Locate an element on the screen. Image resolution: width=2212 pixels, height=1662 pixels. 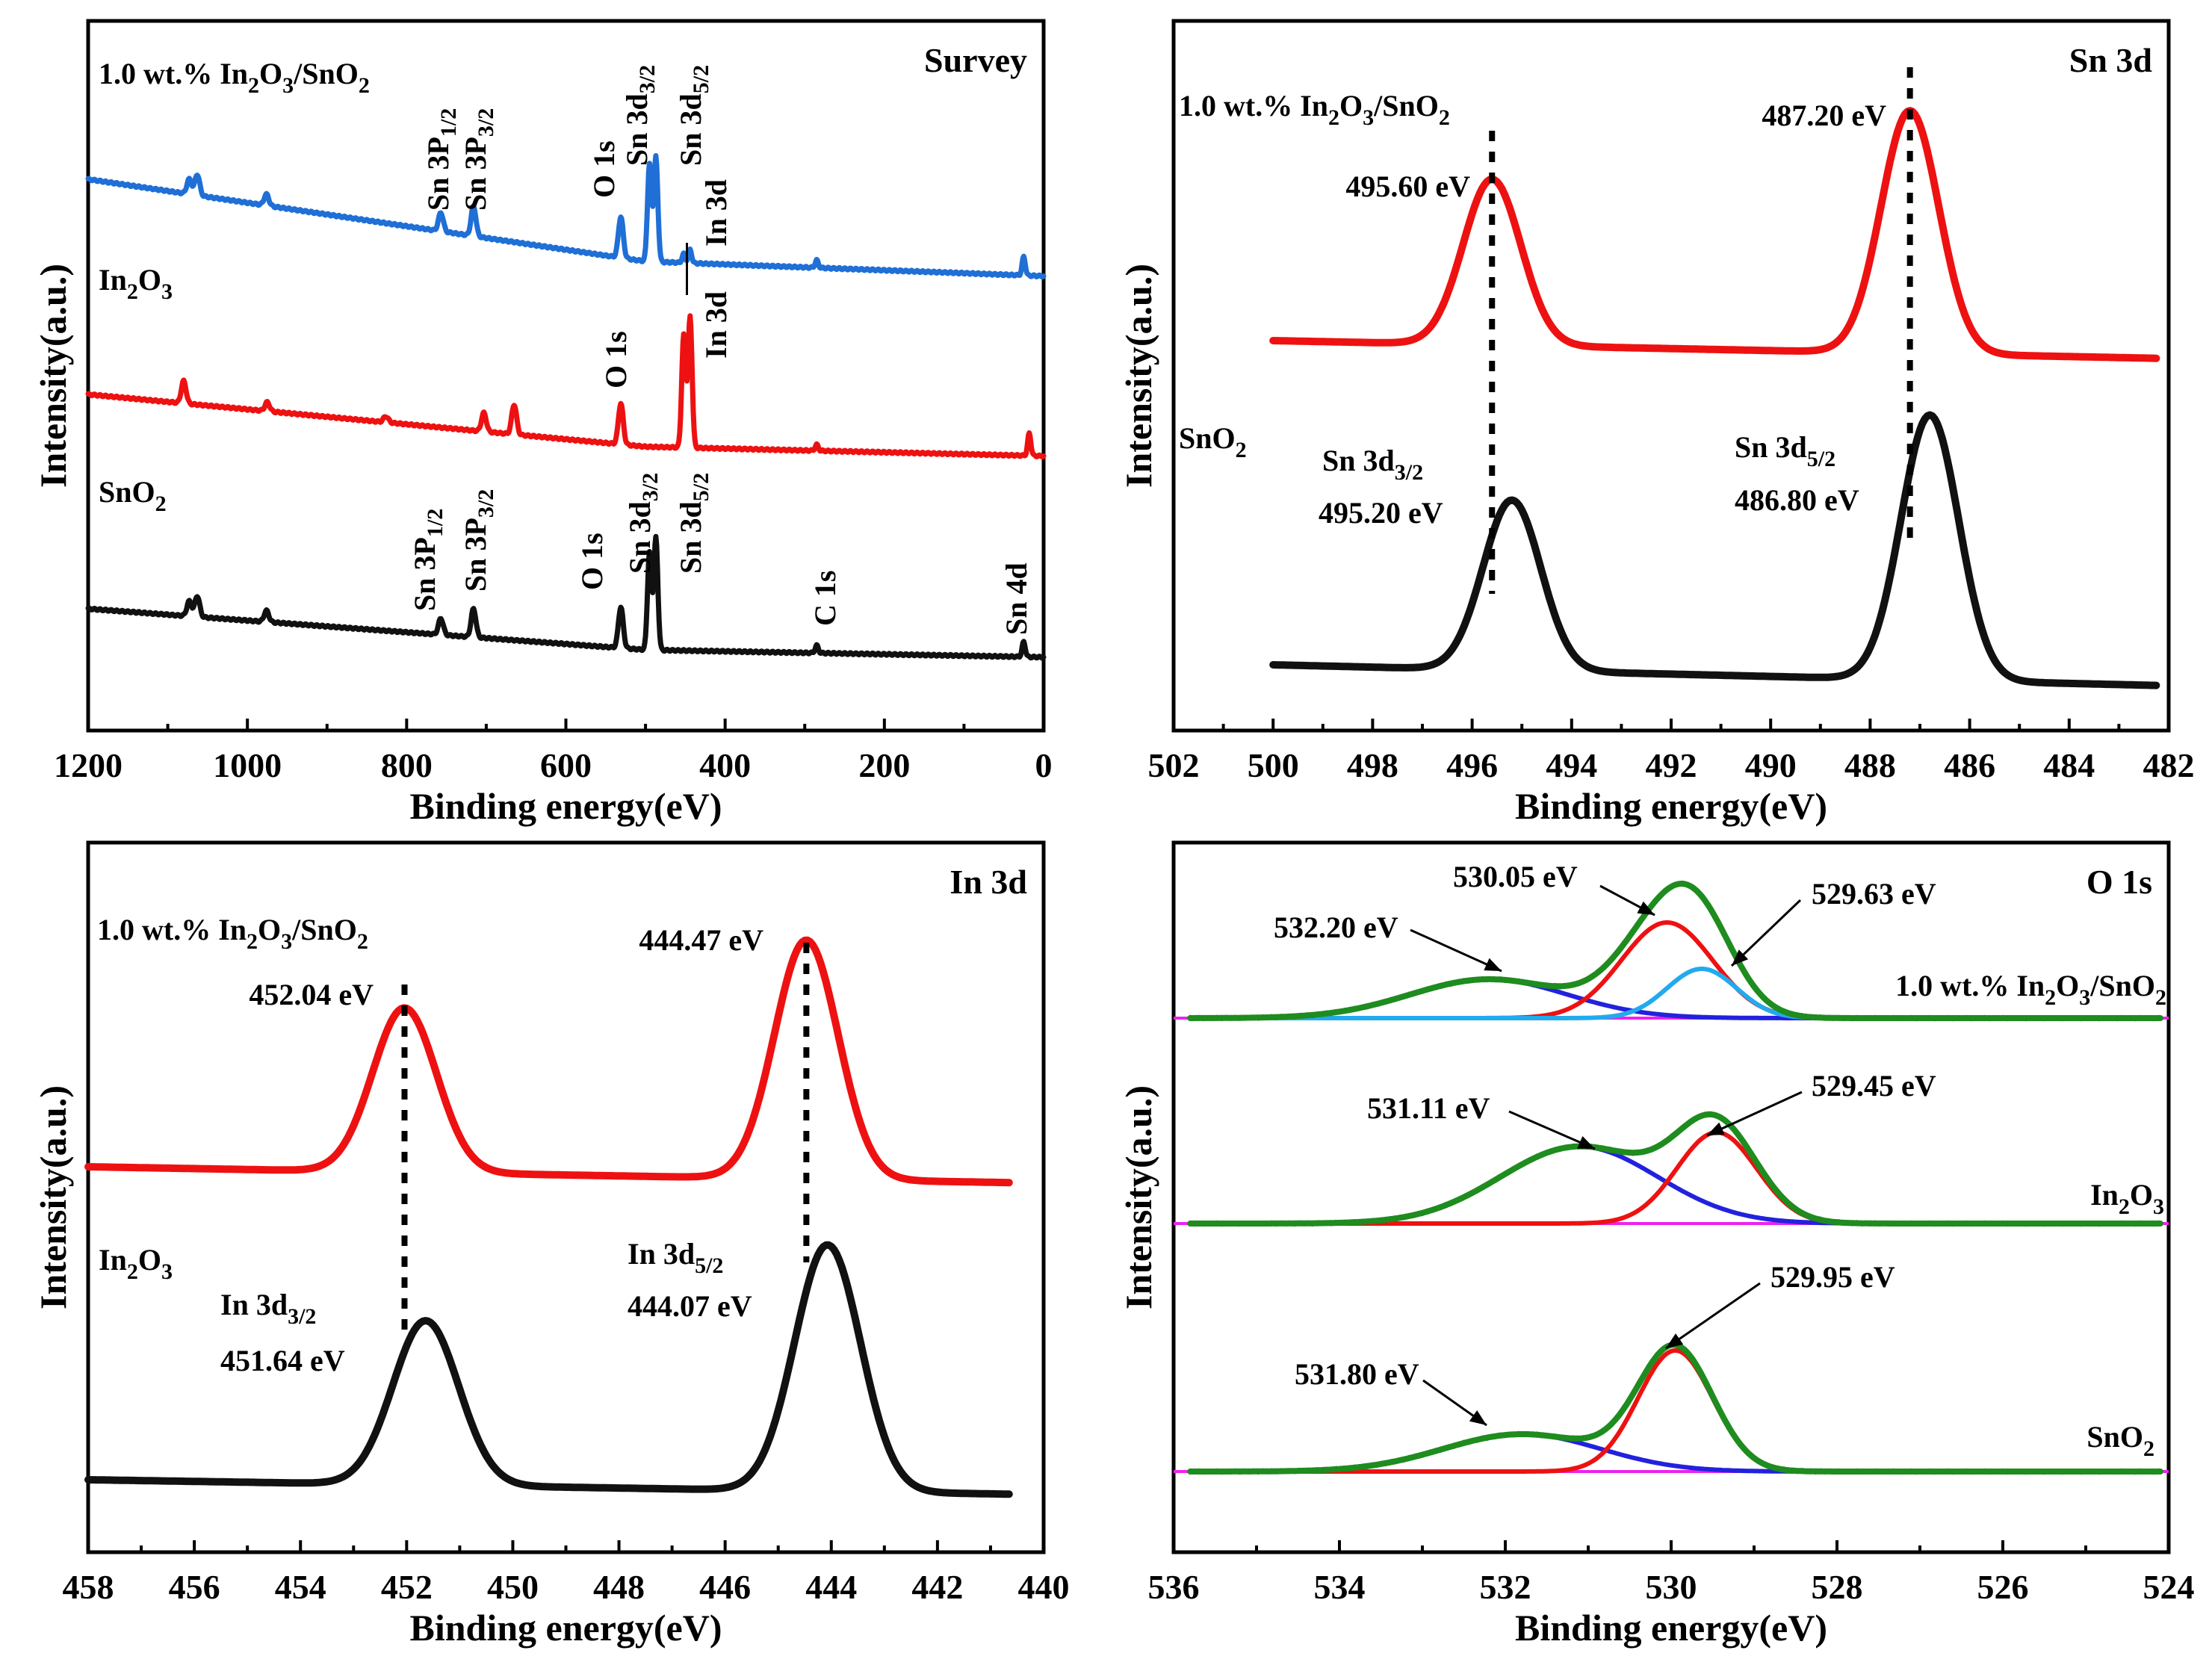
survey-in2o3-peak-in3d: In 3d is located at coordinates (716, 325).